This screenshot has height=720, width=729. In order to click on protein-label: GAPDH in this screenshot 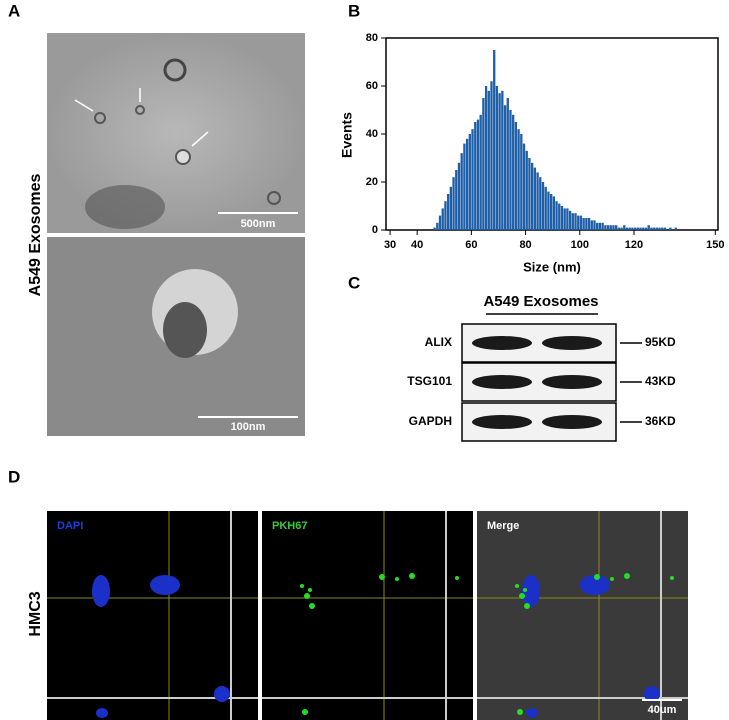, I will do `click(430, 421)`.